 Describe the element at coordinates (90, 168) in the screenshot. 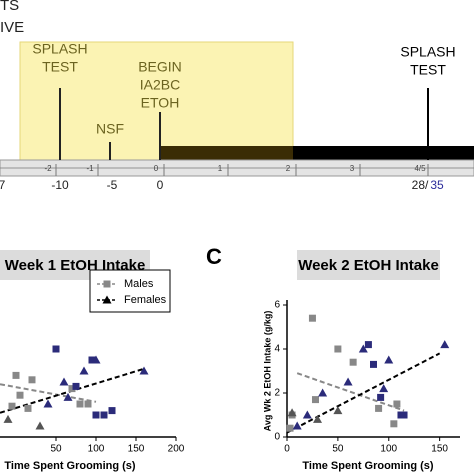

I see `label: -1` at that location.